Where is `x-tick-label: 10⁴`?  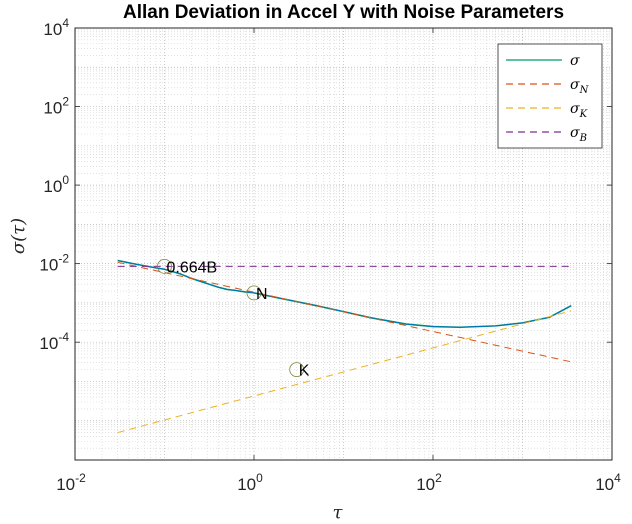
x-tick-label: 10⁴ is located at coordinates (608, 482).